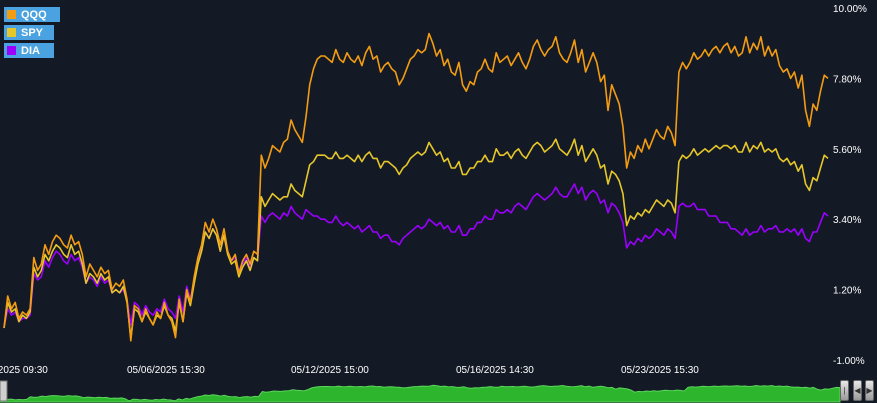  I want to click on legend-item-spy: SPY, so click(29, 32).